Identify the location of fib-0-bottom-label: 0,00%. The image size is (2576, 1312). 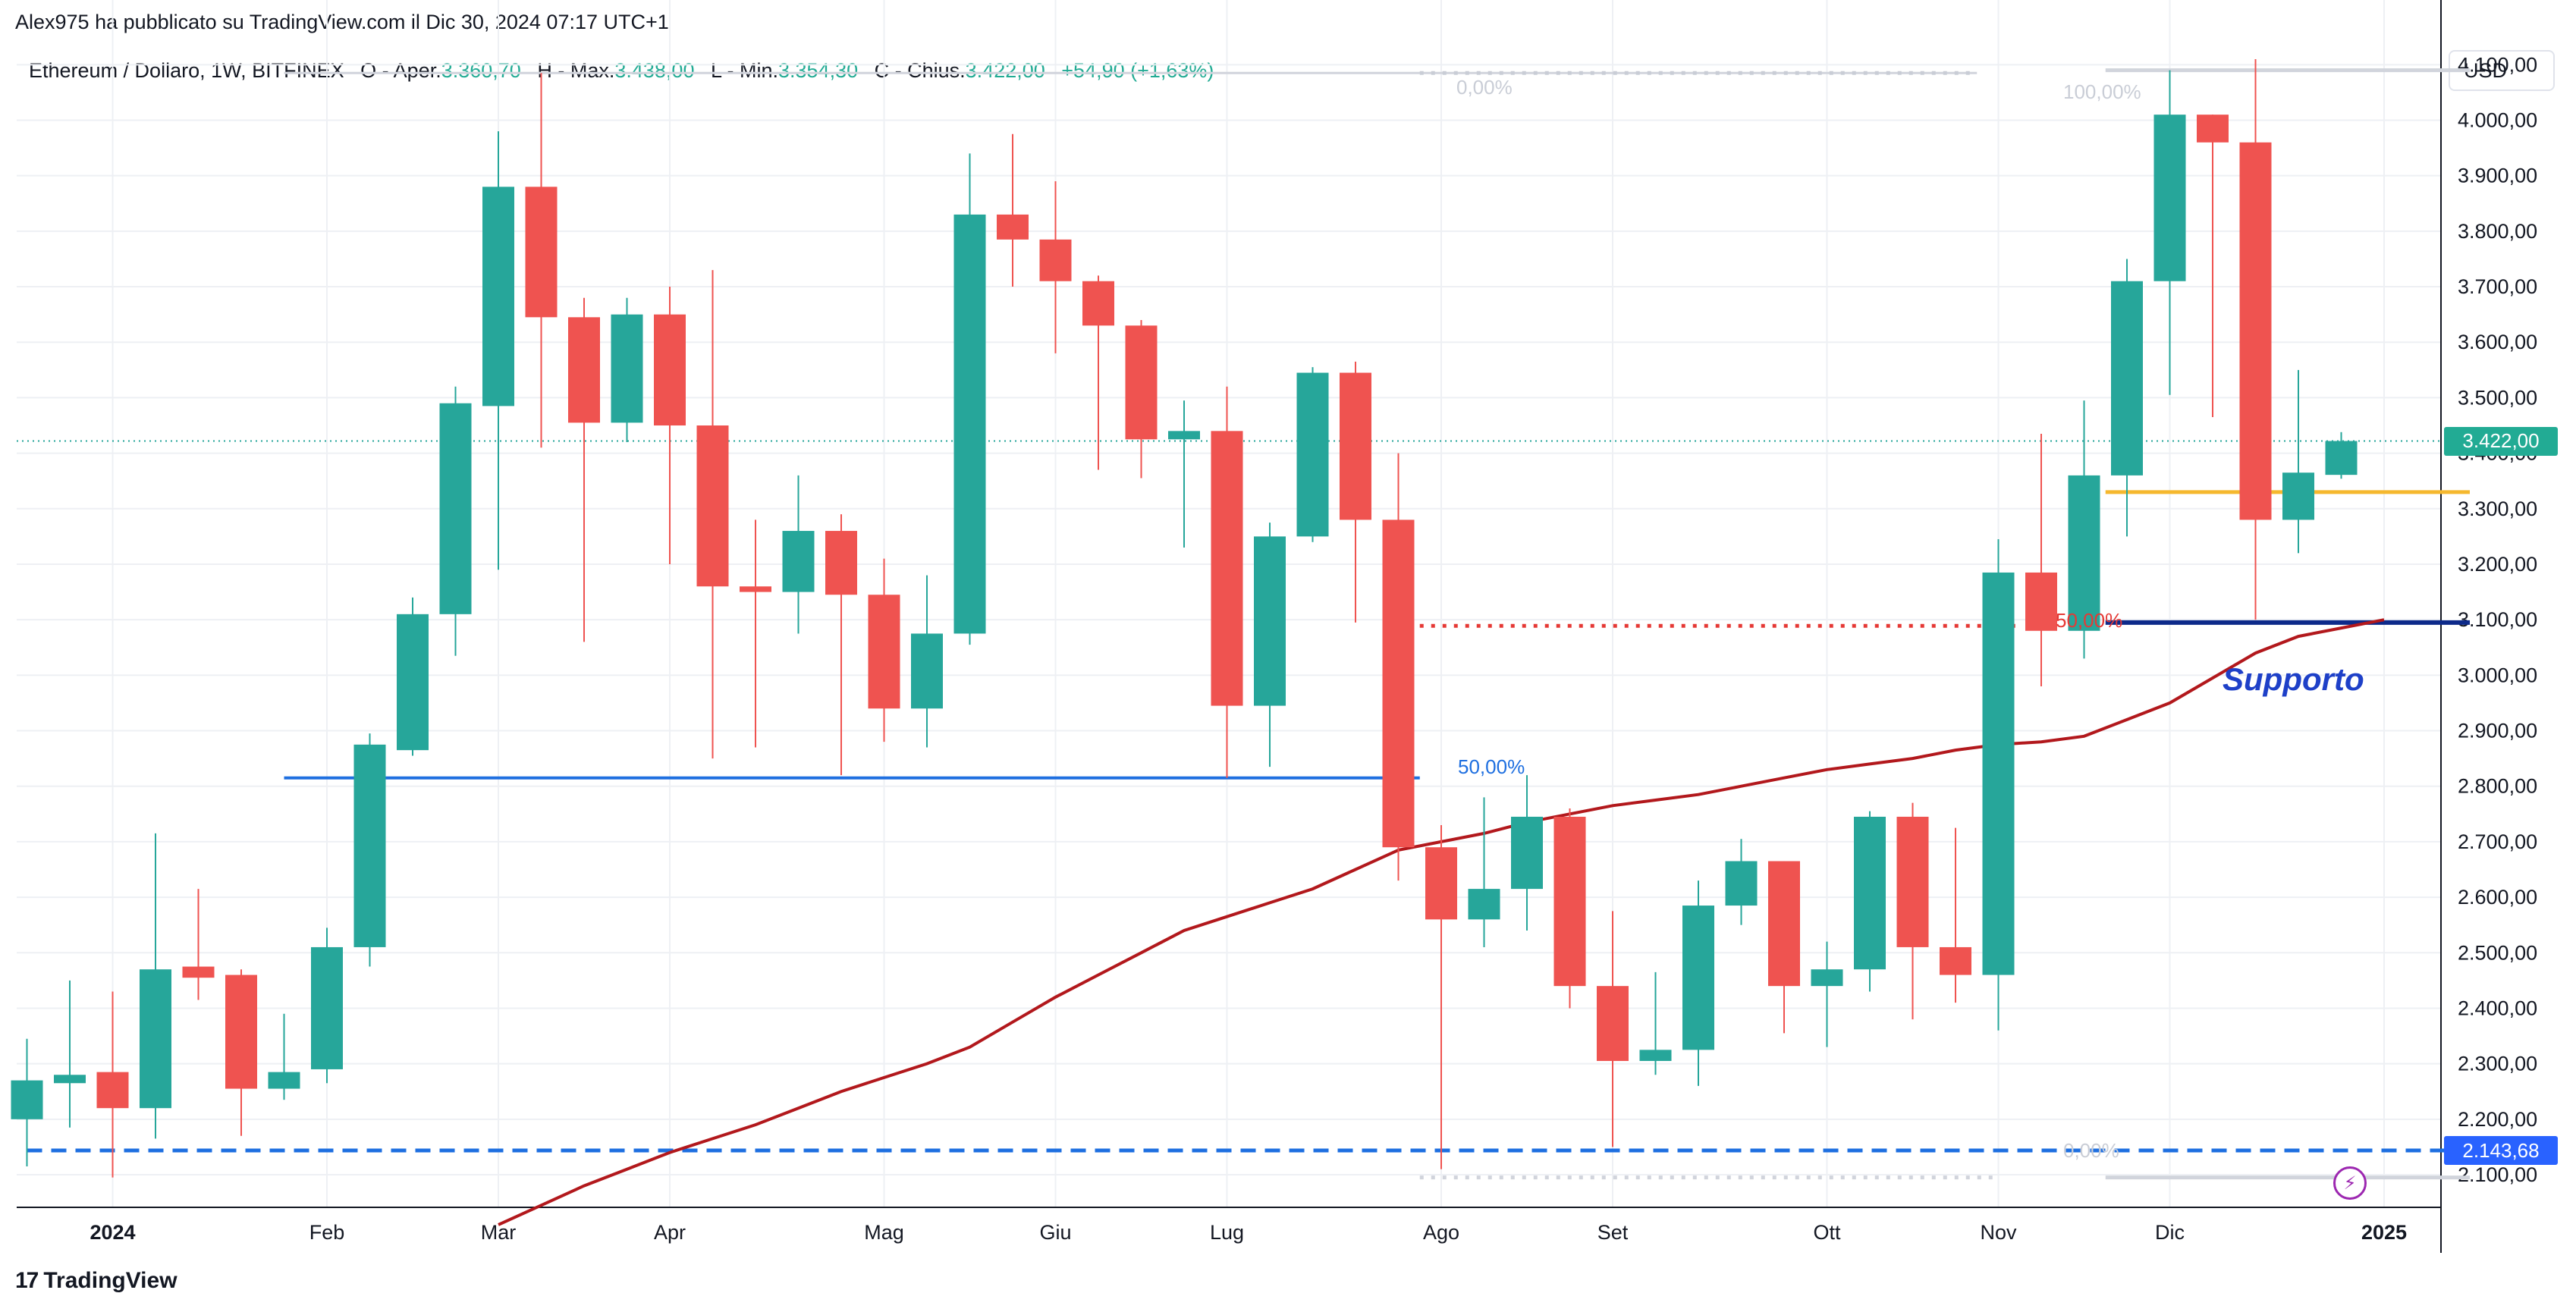
(2091, 1150).